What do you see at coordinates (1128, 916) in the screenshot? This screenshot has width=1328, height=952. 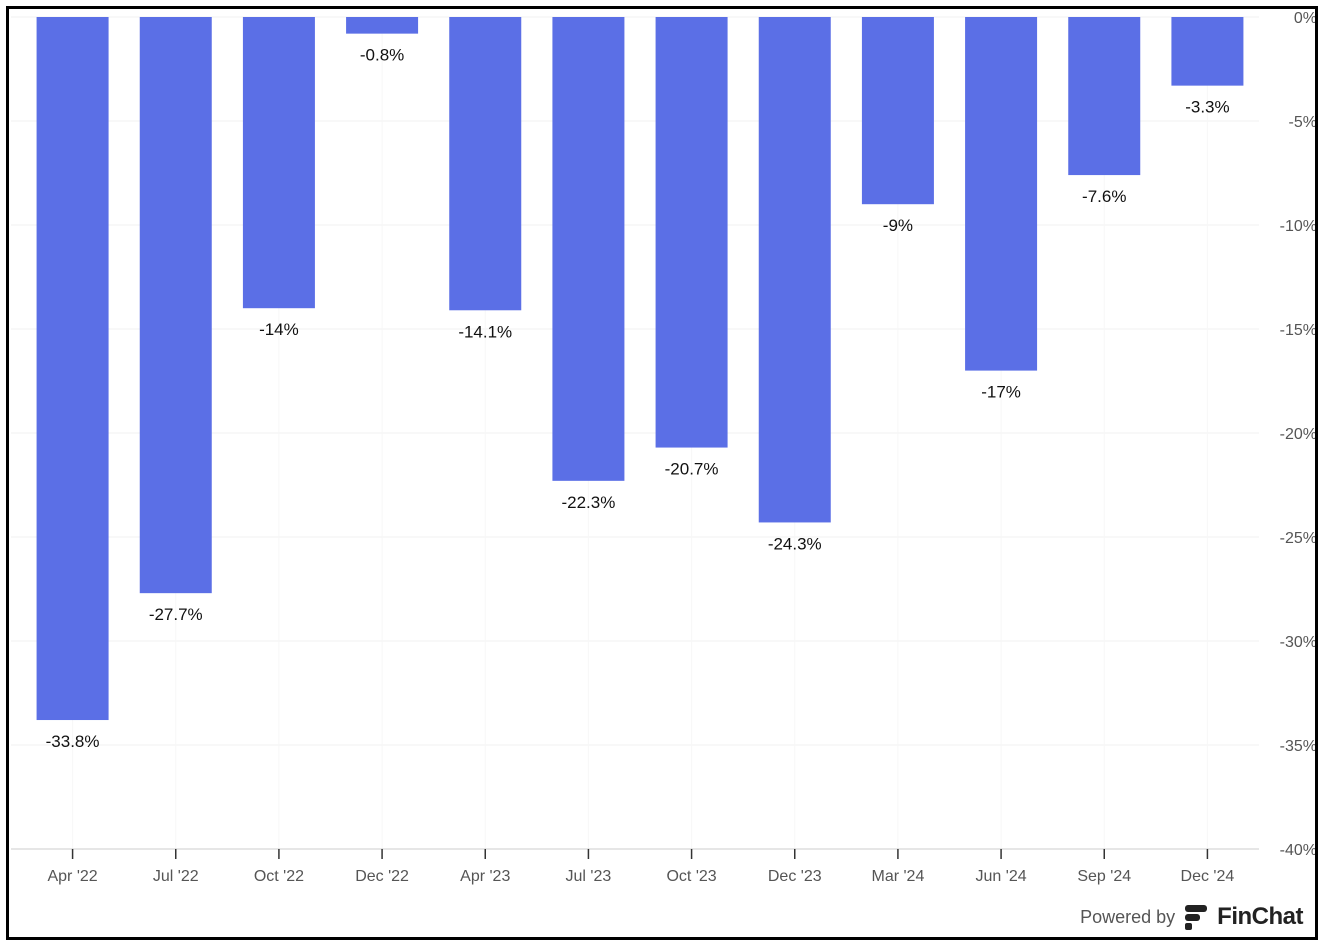 I see `powered-by-text: Powered by` at bounding box center [1128, 916].